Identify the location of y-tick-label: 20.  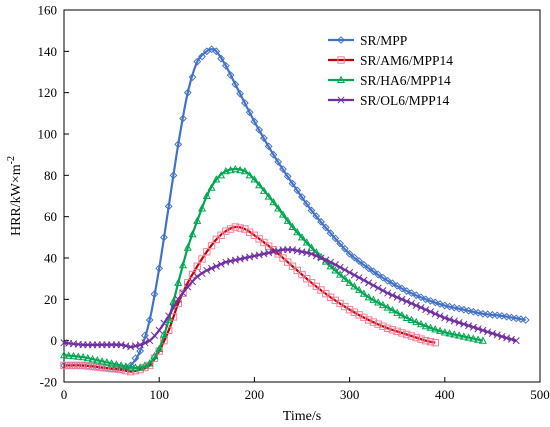
(50, 299).